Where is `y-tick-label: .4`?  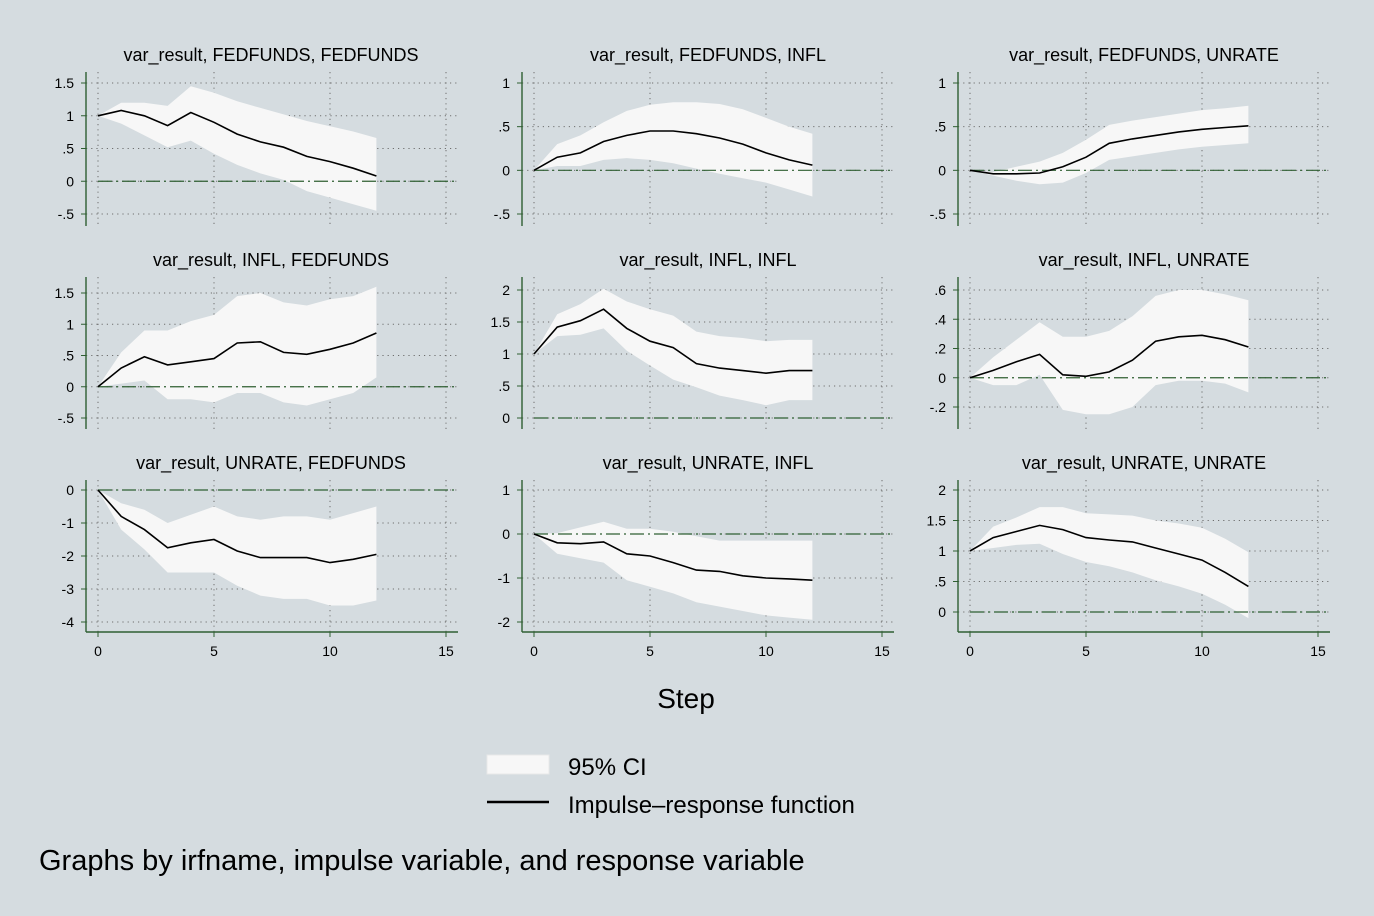 y-tick-label: .4 is located at coordinates (940, 319).